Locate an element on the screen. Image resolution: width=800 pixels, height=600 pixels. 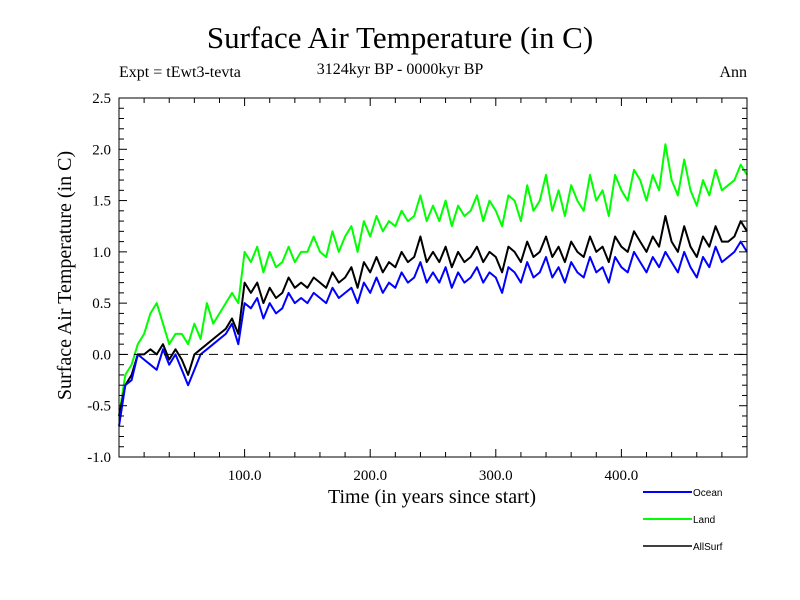
y-tick-label: -0.5 is located at coordinates (99, 407).